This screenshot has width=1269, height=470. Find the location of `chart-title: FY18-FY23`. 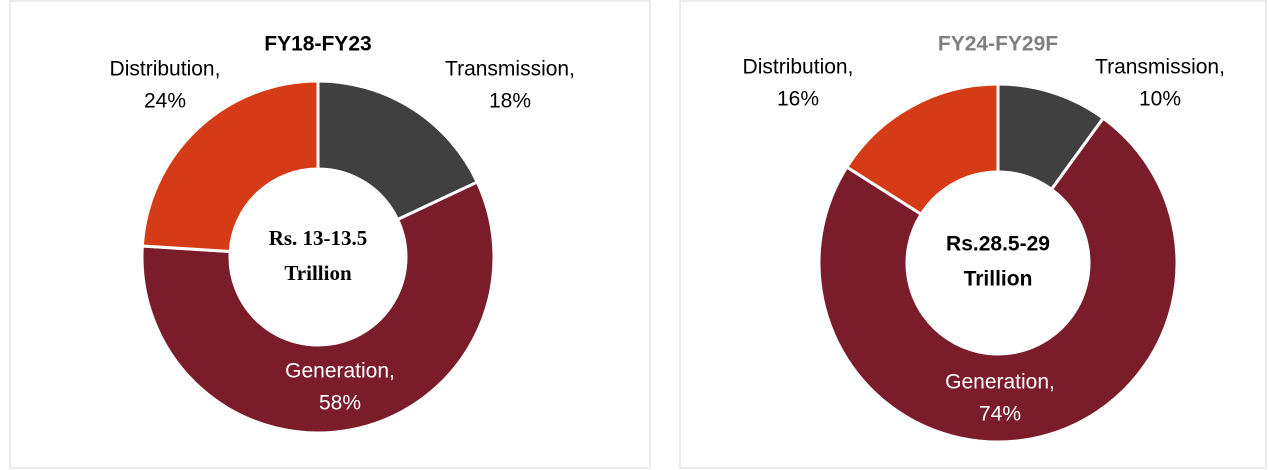

chart-title: FY18-FY23 is located at coordinates (317, 44).